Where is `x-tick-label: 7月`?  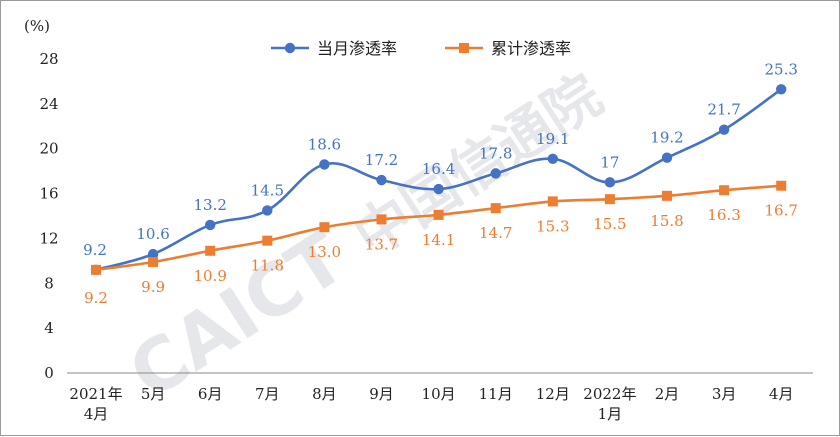 x-tick-label: 7月 is located at coordinates (267, 394).